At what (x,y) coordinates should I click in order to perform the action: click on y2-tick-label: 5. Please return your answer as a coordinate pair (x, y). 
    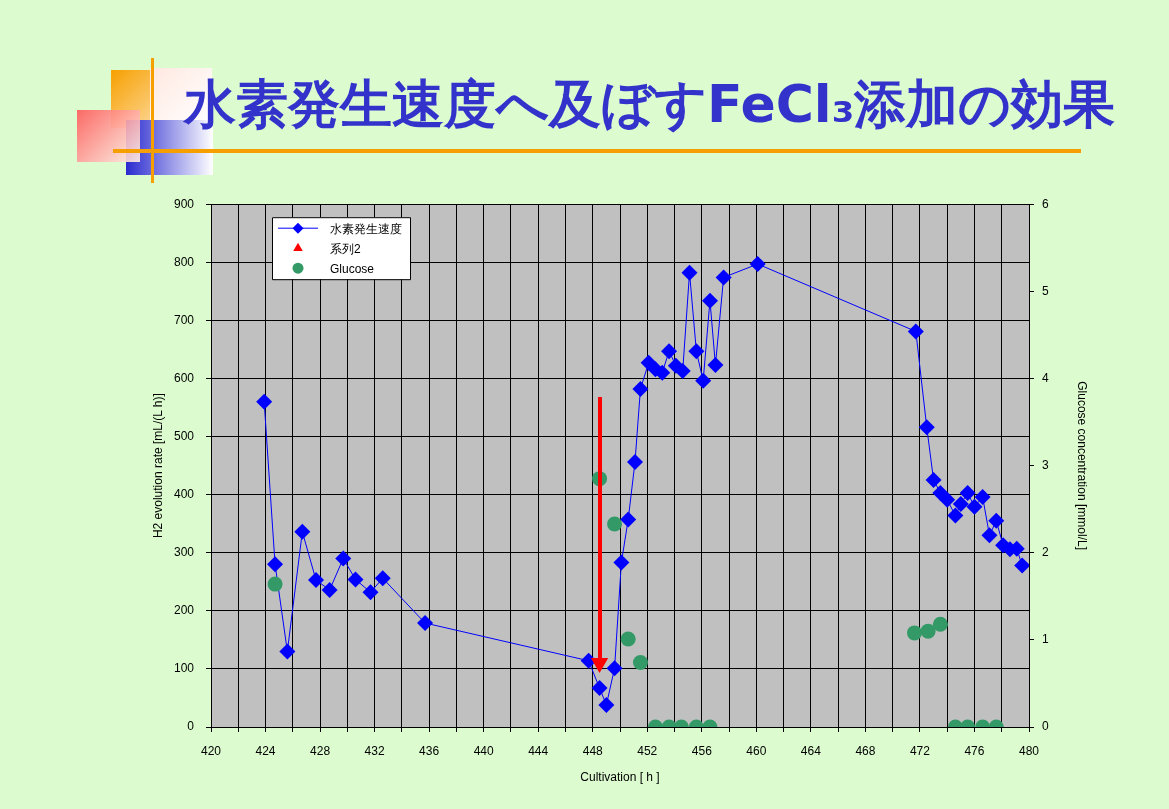
    Looking at the image, I should click on (1045, 290).